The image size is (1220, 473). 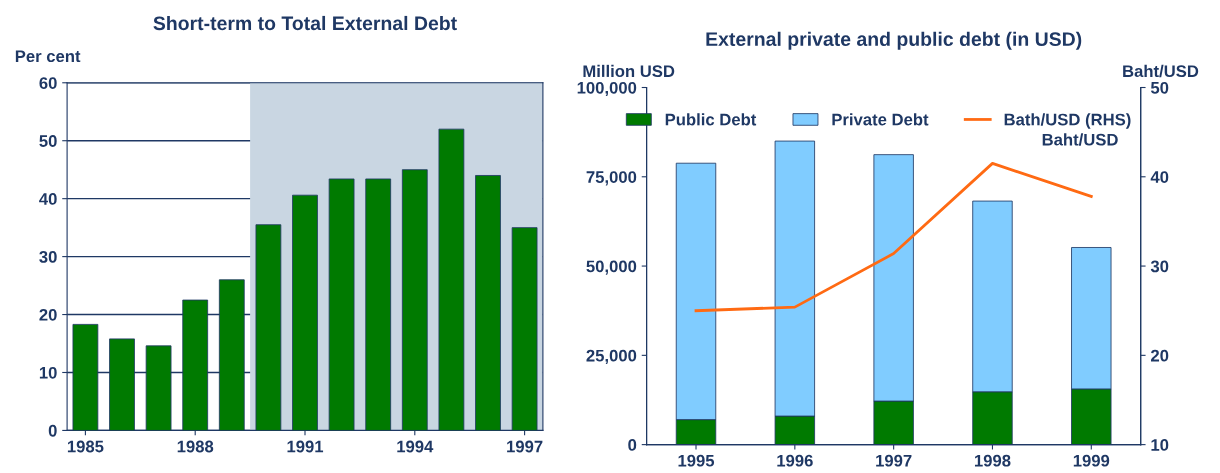 I want to click on legend-label: Private Debt, so click(x=880, y=119).